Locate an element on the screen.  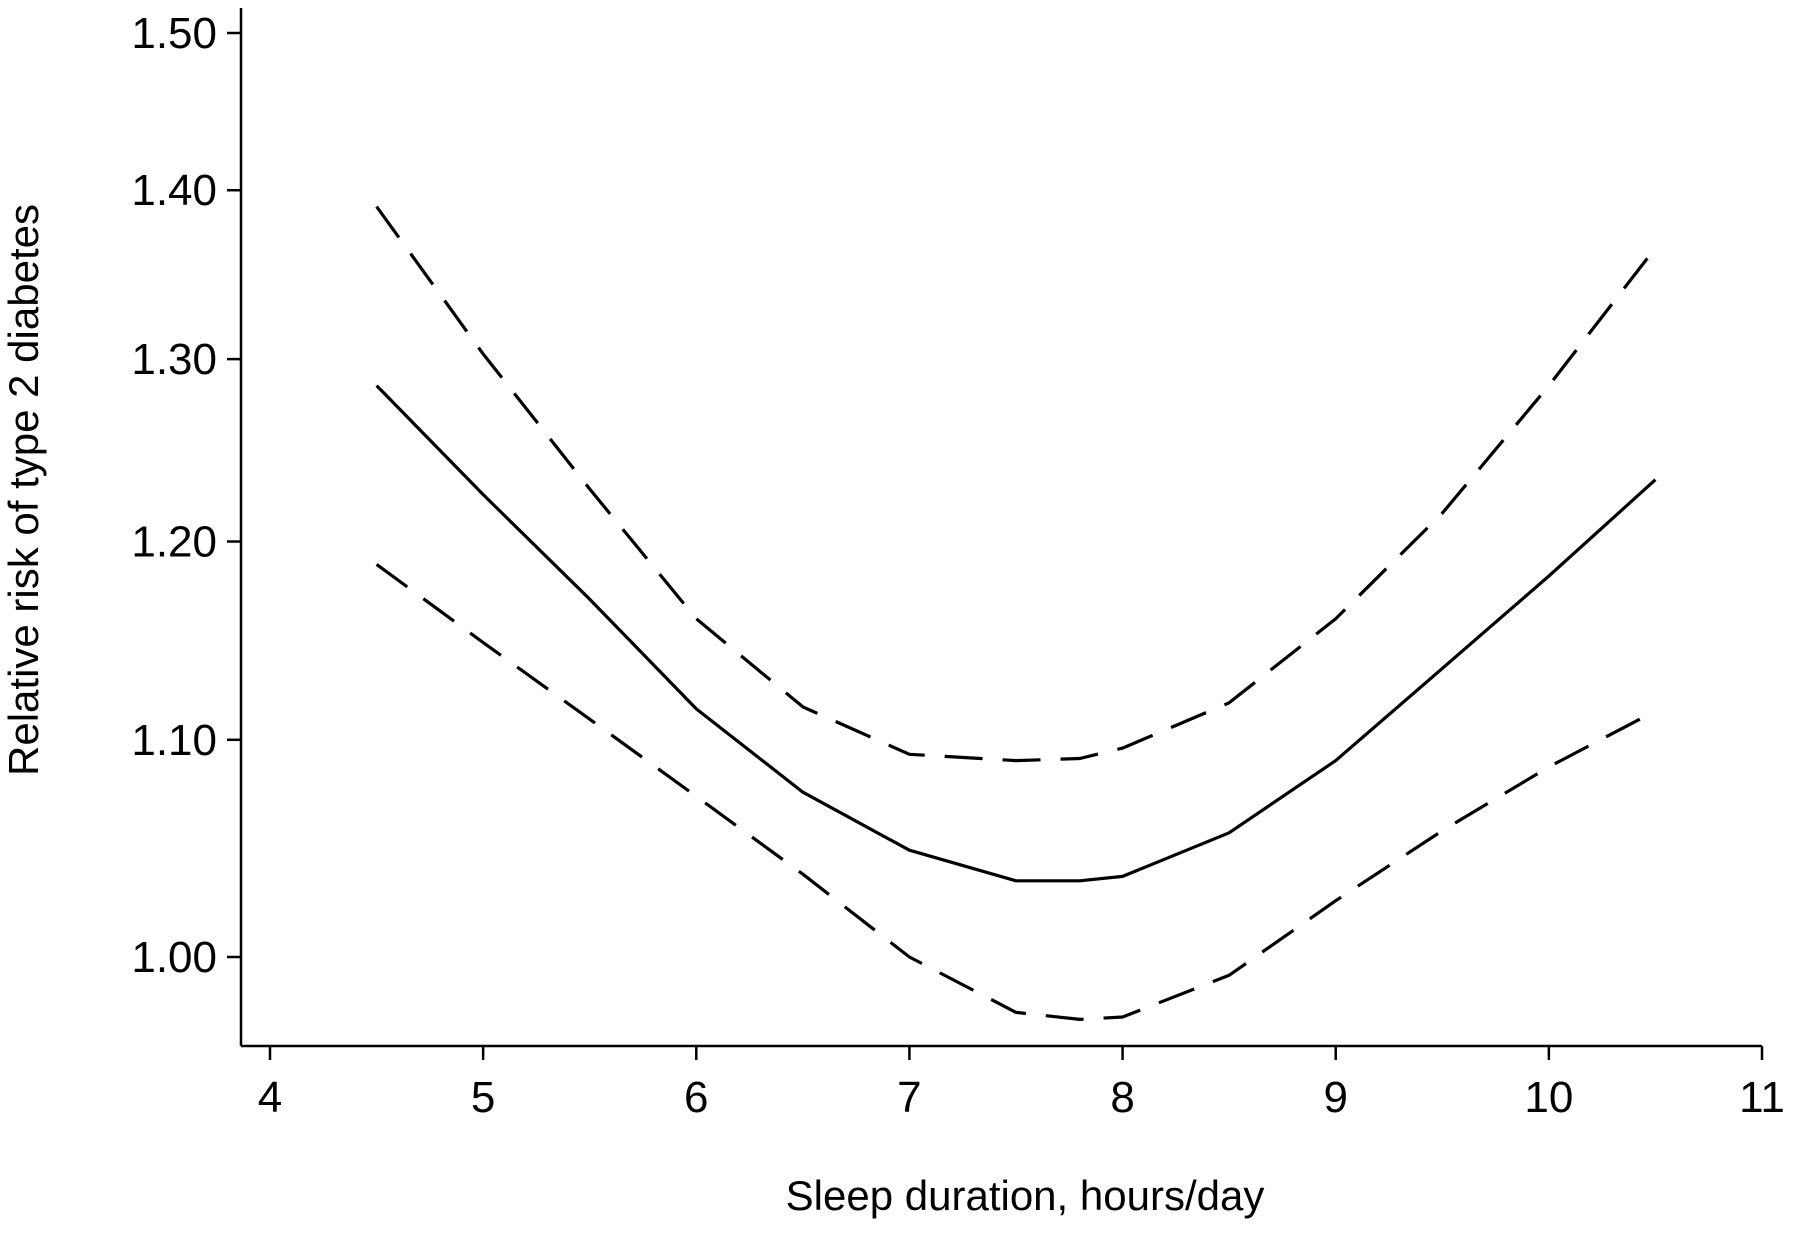
y-tick-label: 1.50 is located at coordinates (174, 33).